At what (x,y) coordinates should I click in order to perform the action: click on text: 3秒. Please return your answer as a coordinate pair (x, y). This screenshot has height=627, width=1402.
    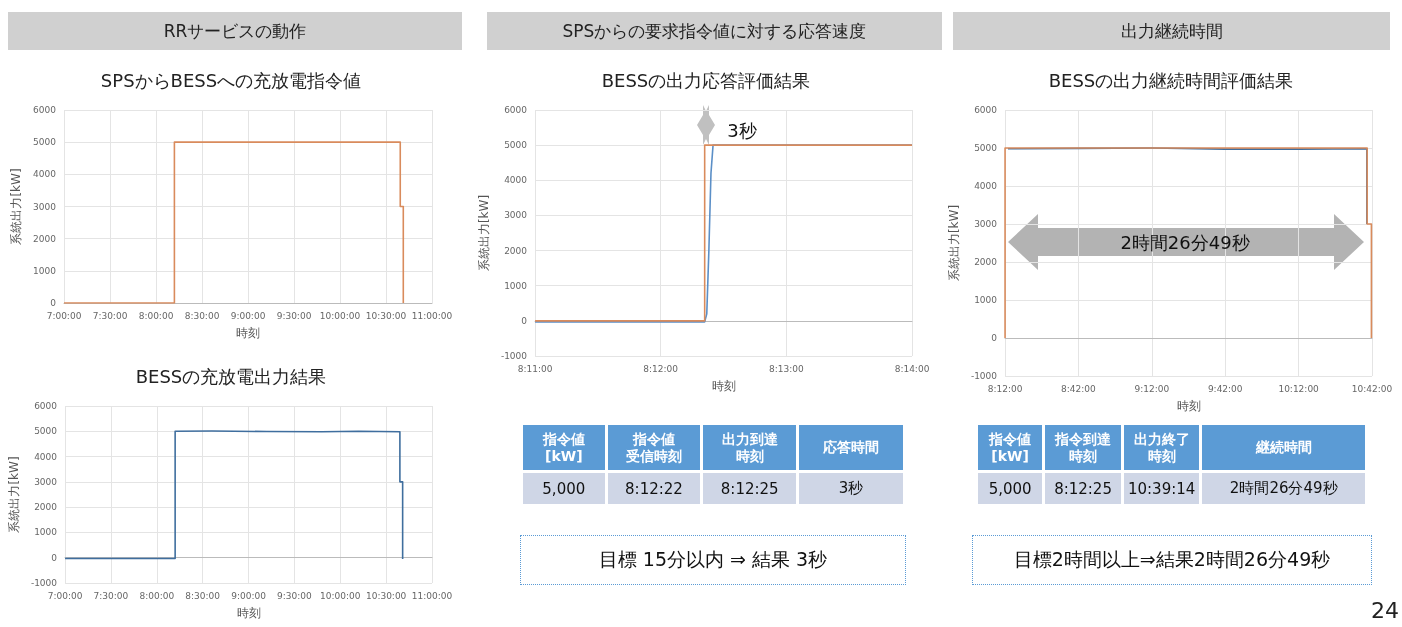
    Looking at the image, I should click on (851, 488).